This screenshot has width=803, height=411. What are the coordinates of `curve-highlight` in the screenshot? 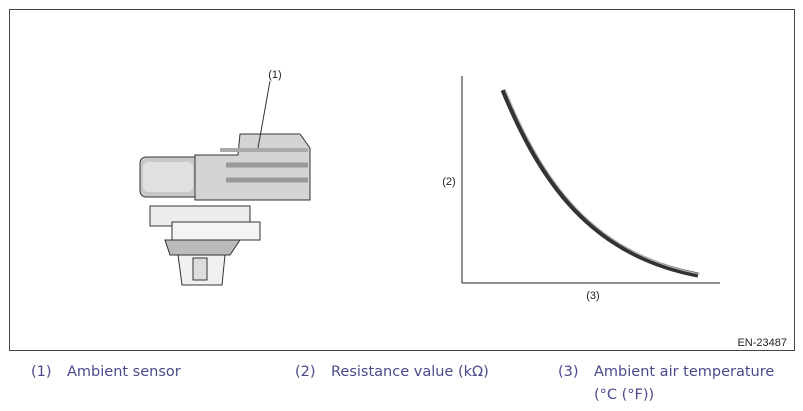 It's located at (602, 181).